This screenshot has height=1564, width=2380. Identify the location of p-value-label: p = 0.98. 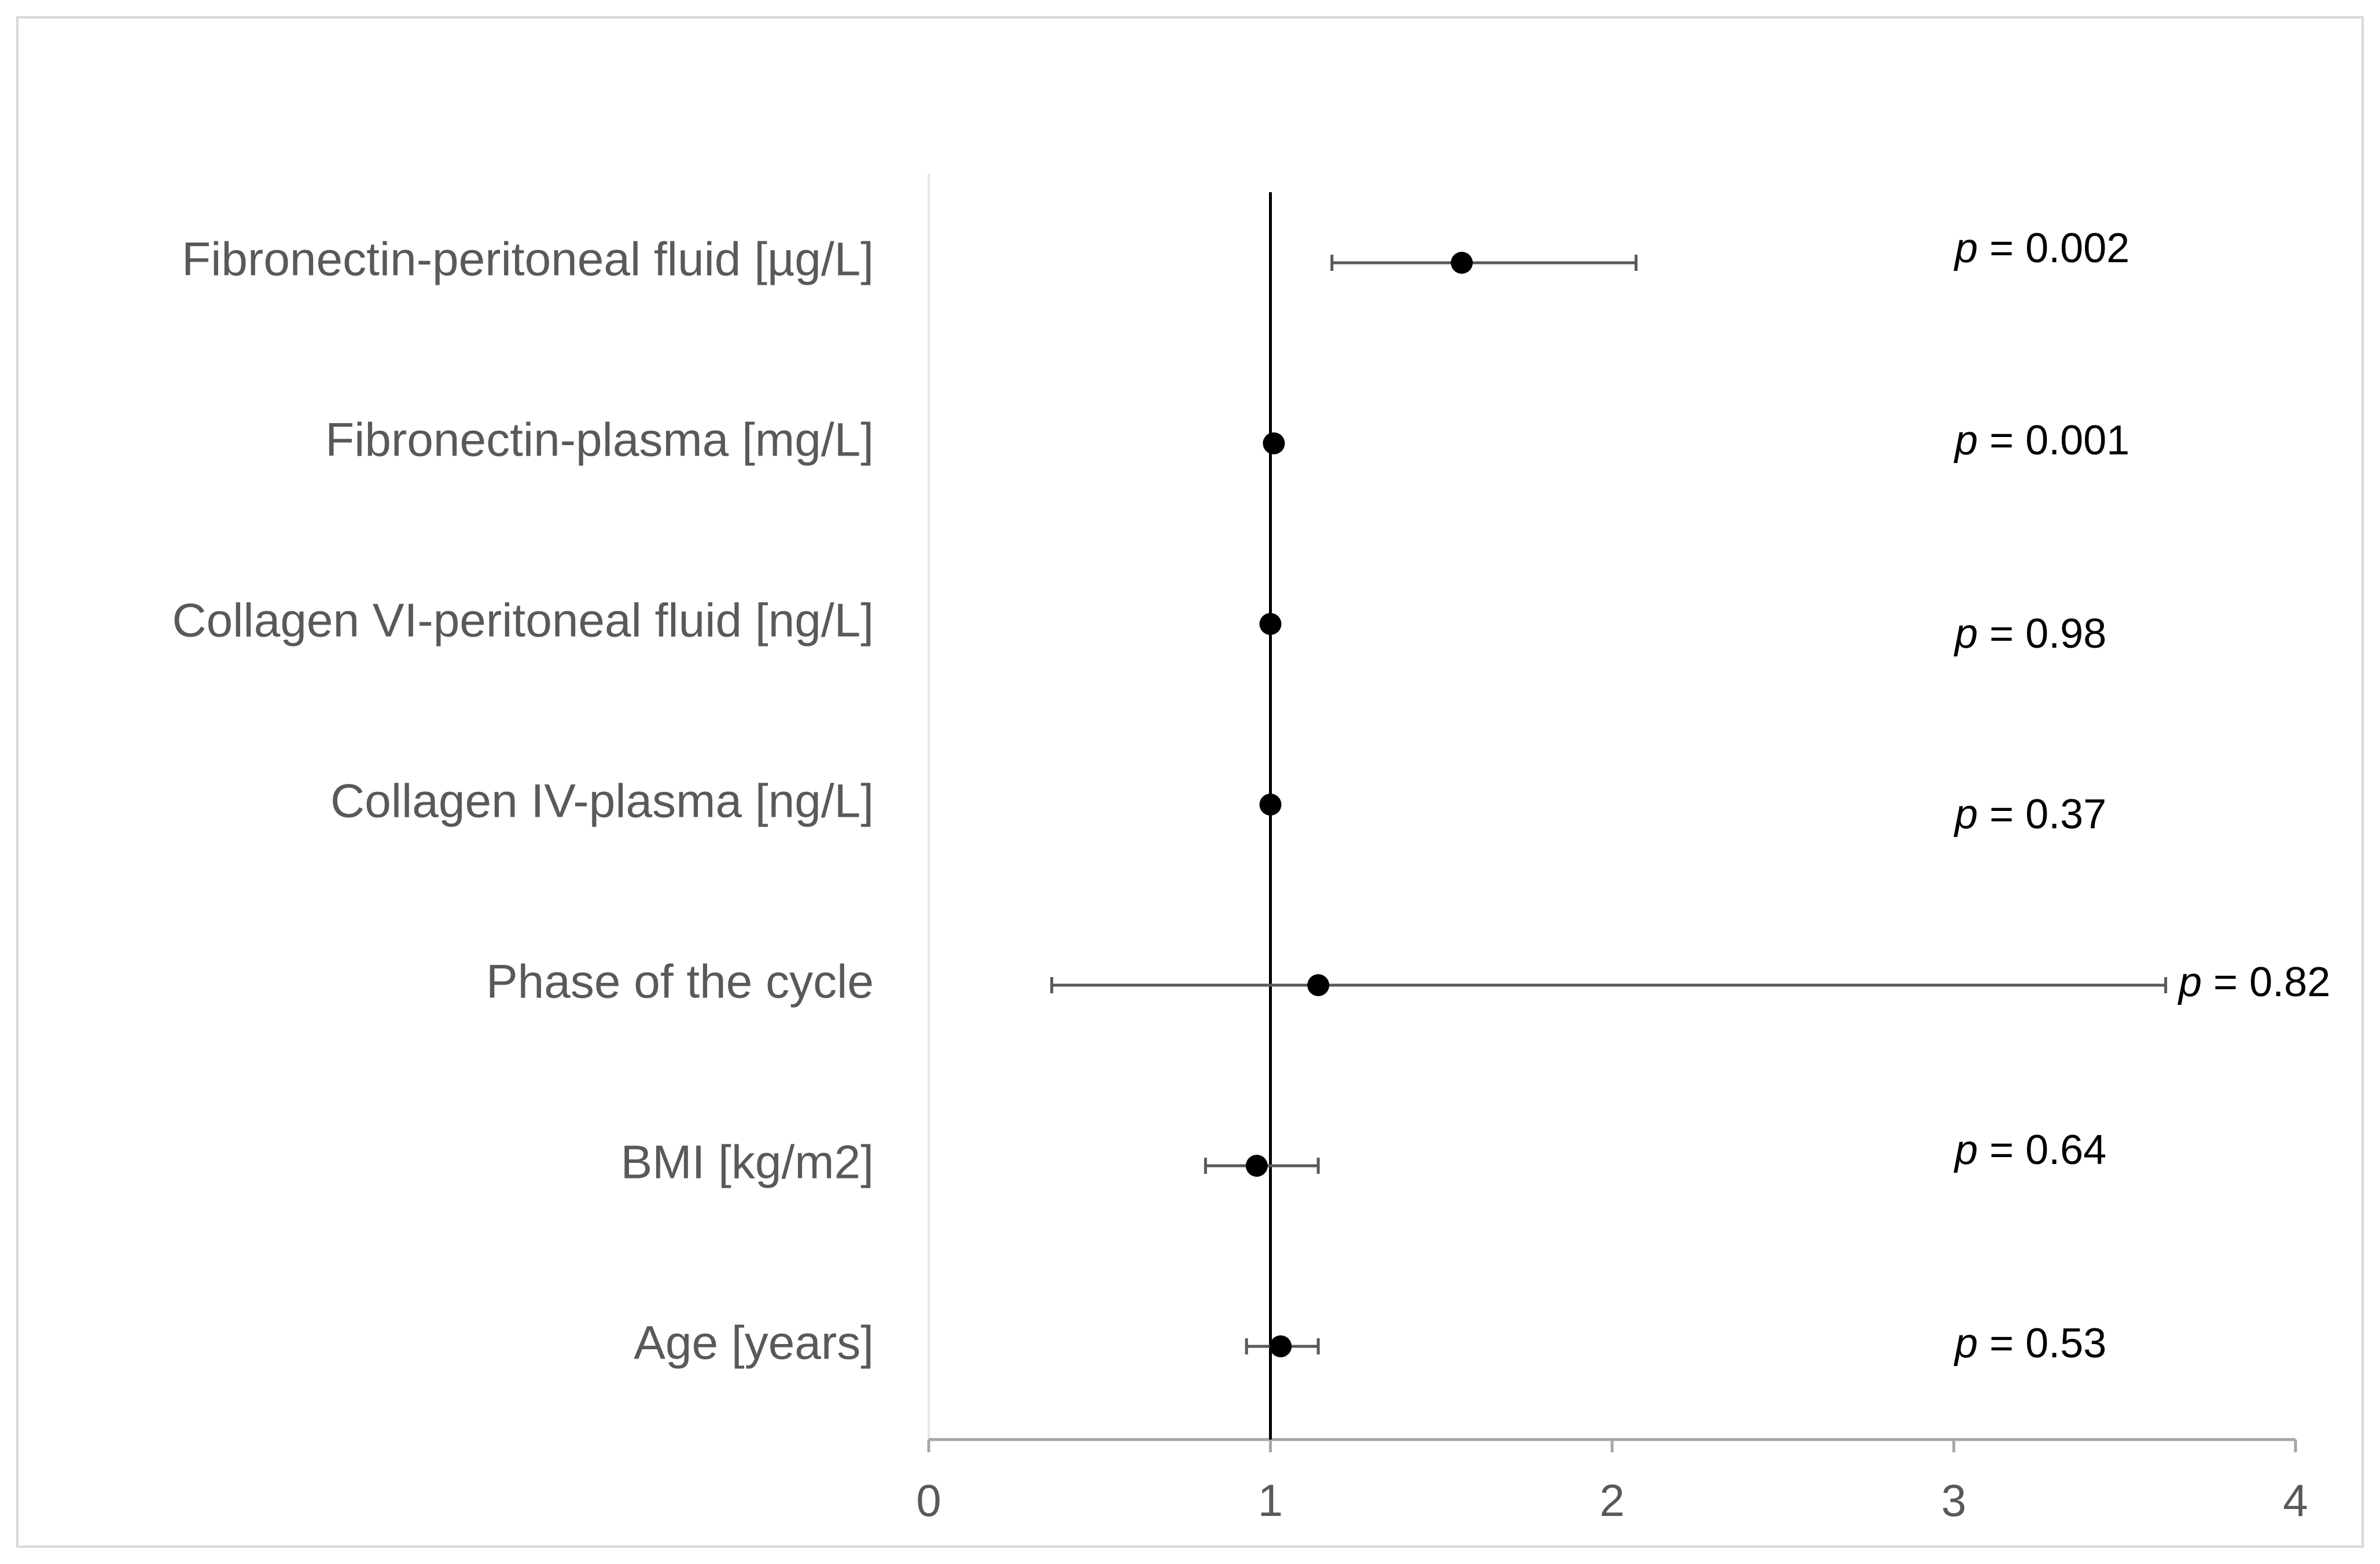
(2030, 634).